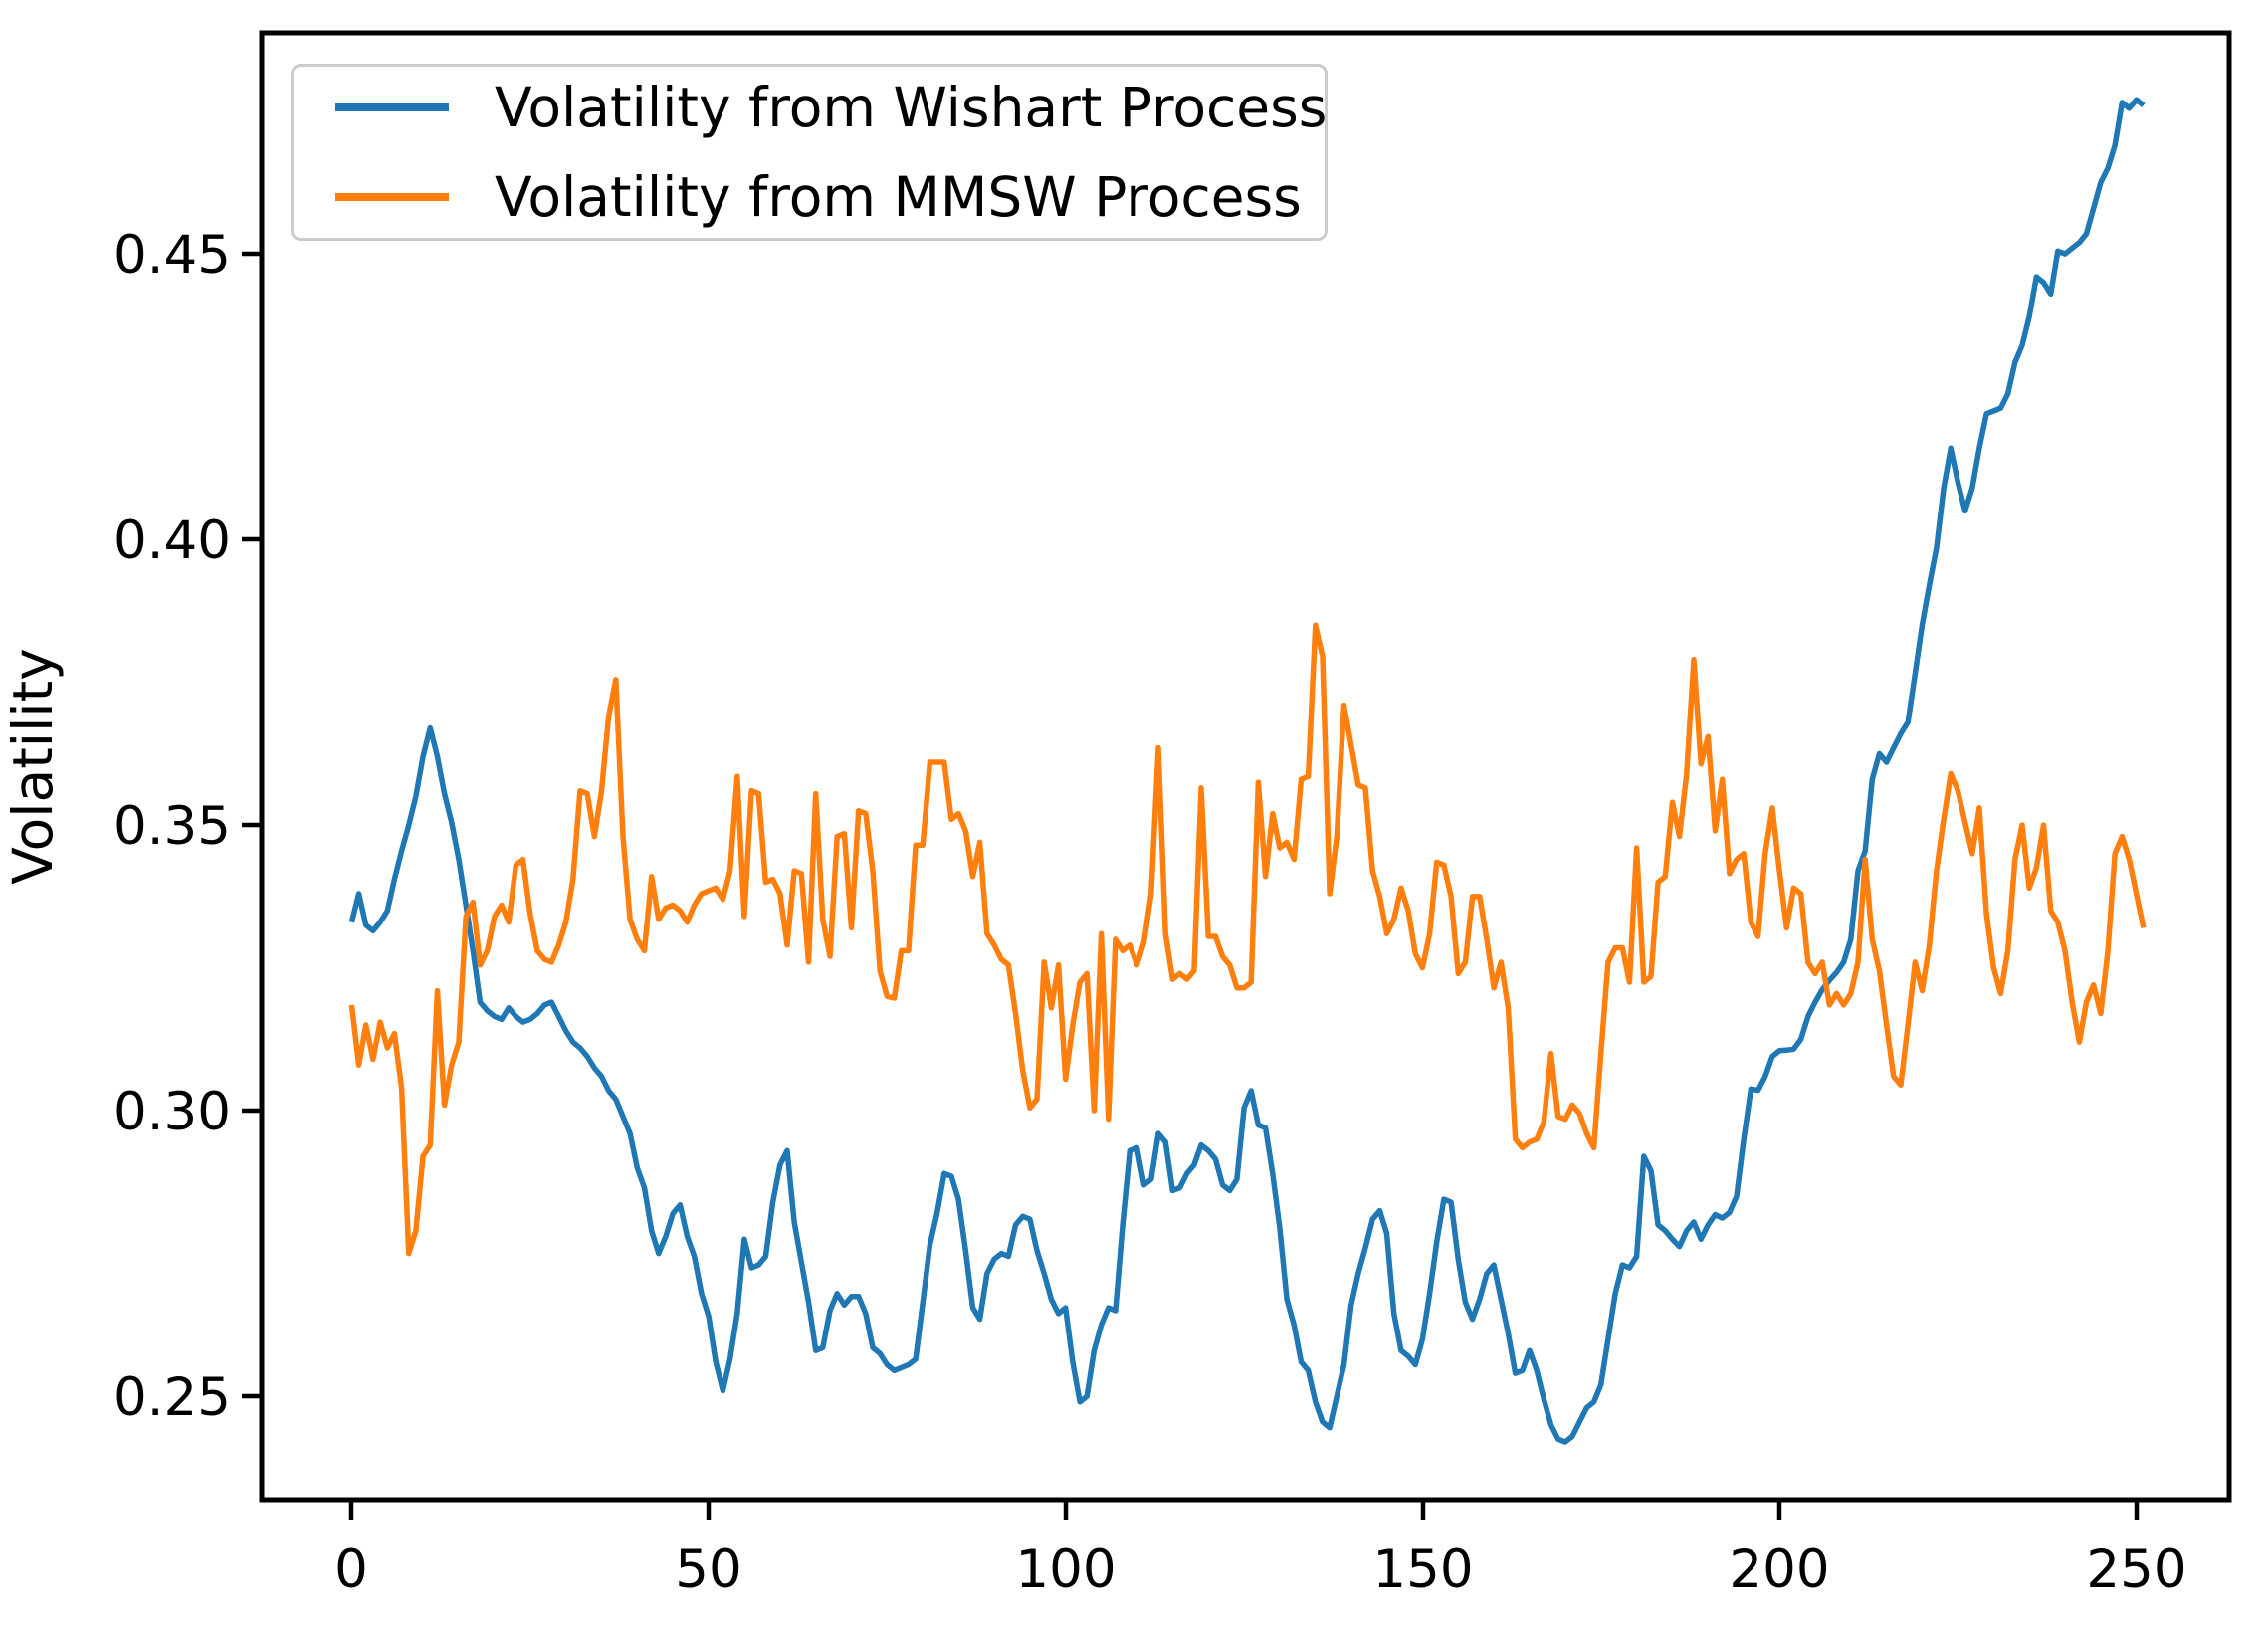 Image resolution: width=2268 pixels, height=1637 pixels. Describe the element at coordinates (1065, 1569) in the screenshot. I see `x-tick-label: 100` at that location.